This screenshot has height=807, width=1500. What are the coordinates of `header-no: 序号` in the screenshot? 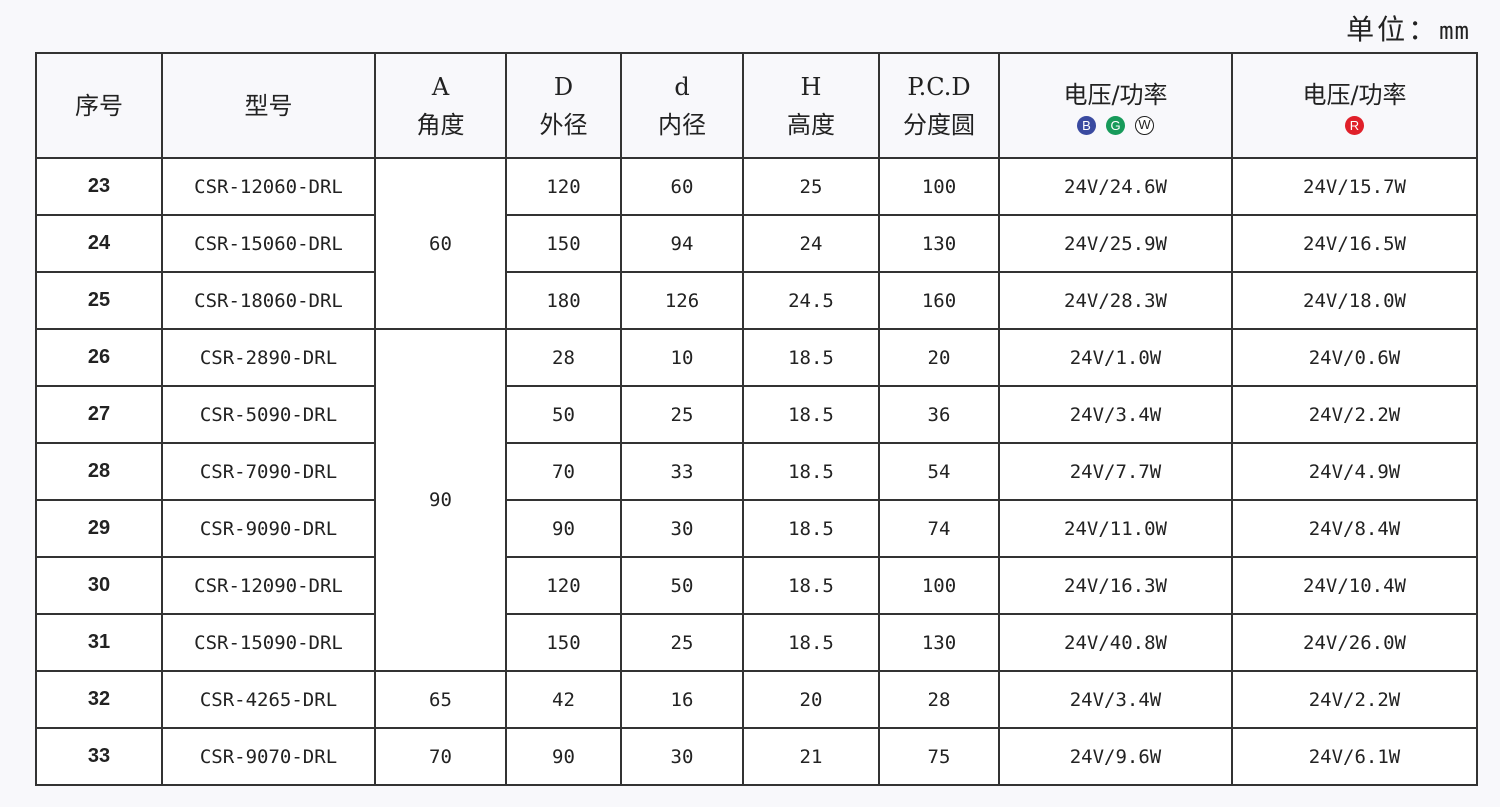 It's located at (99, 105).